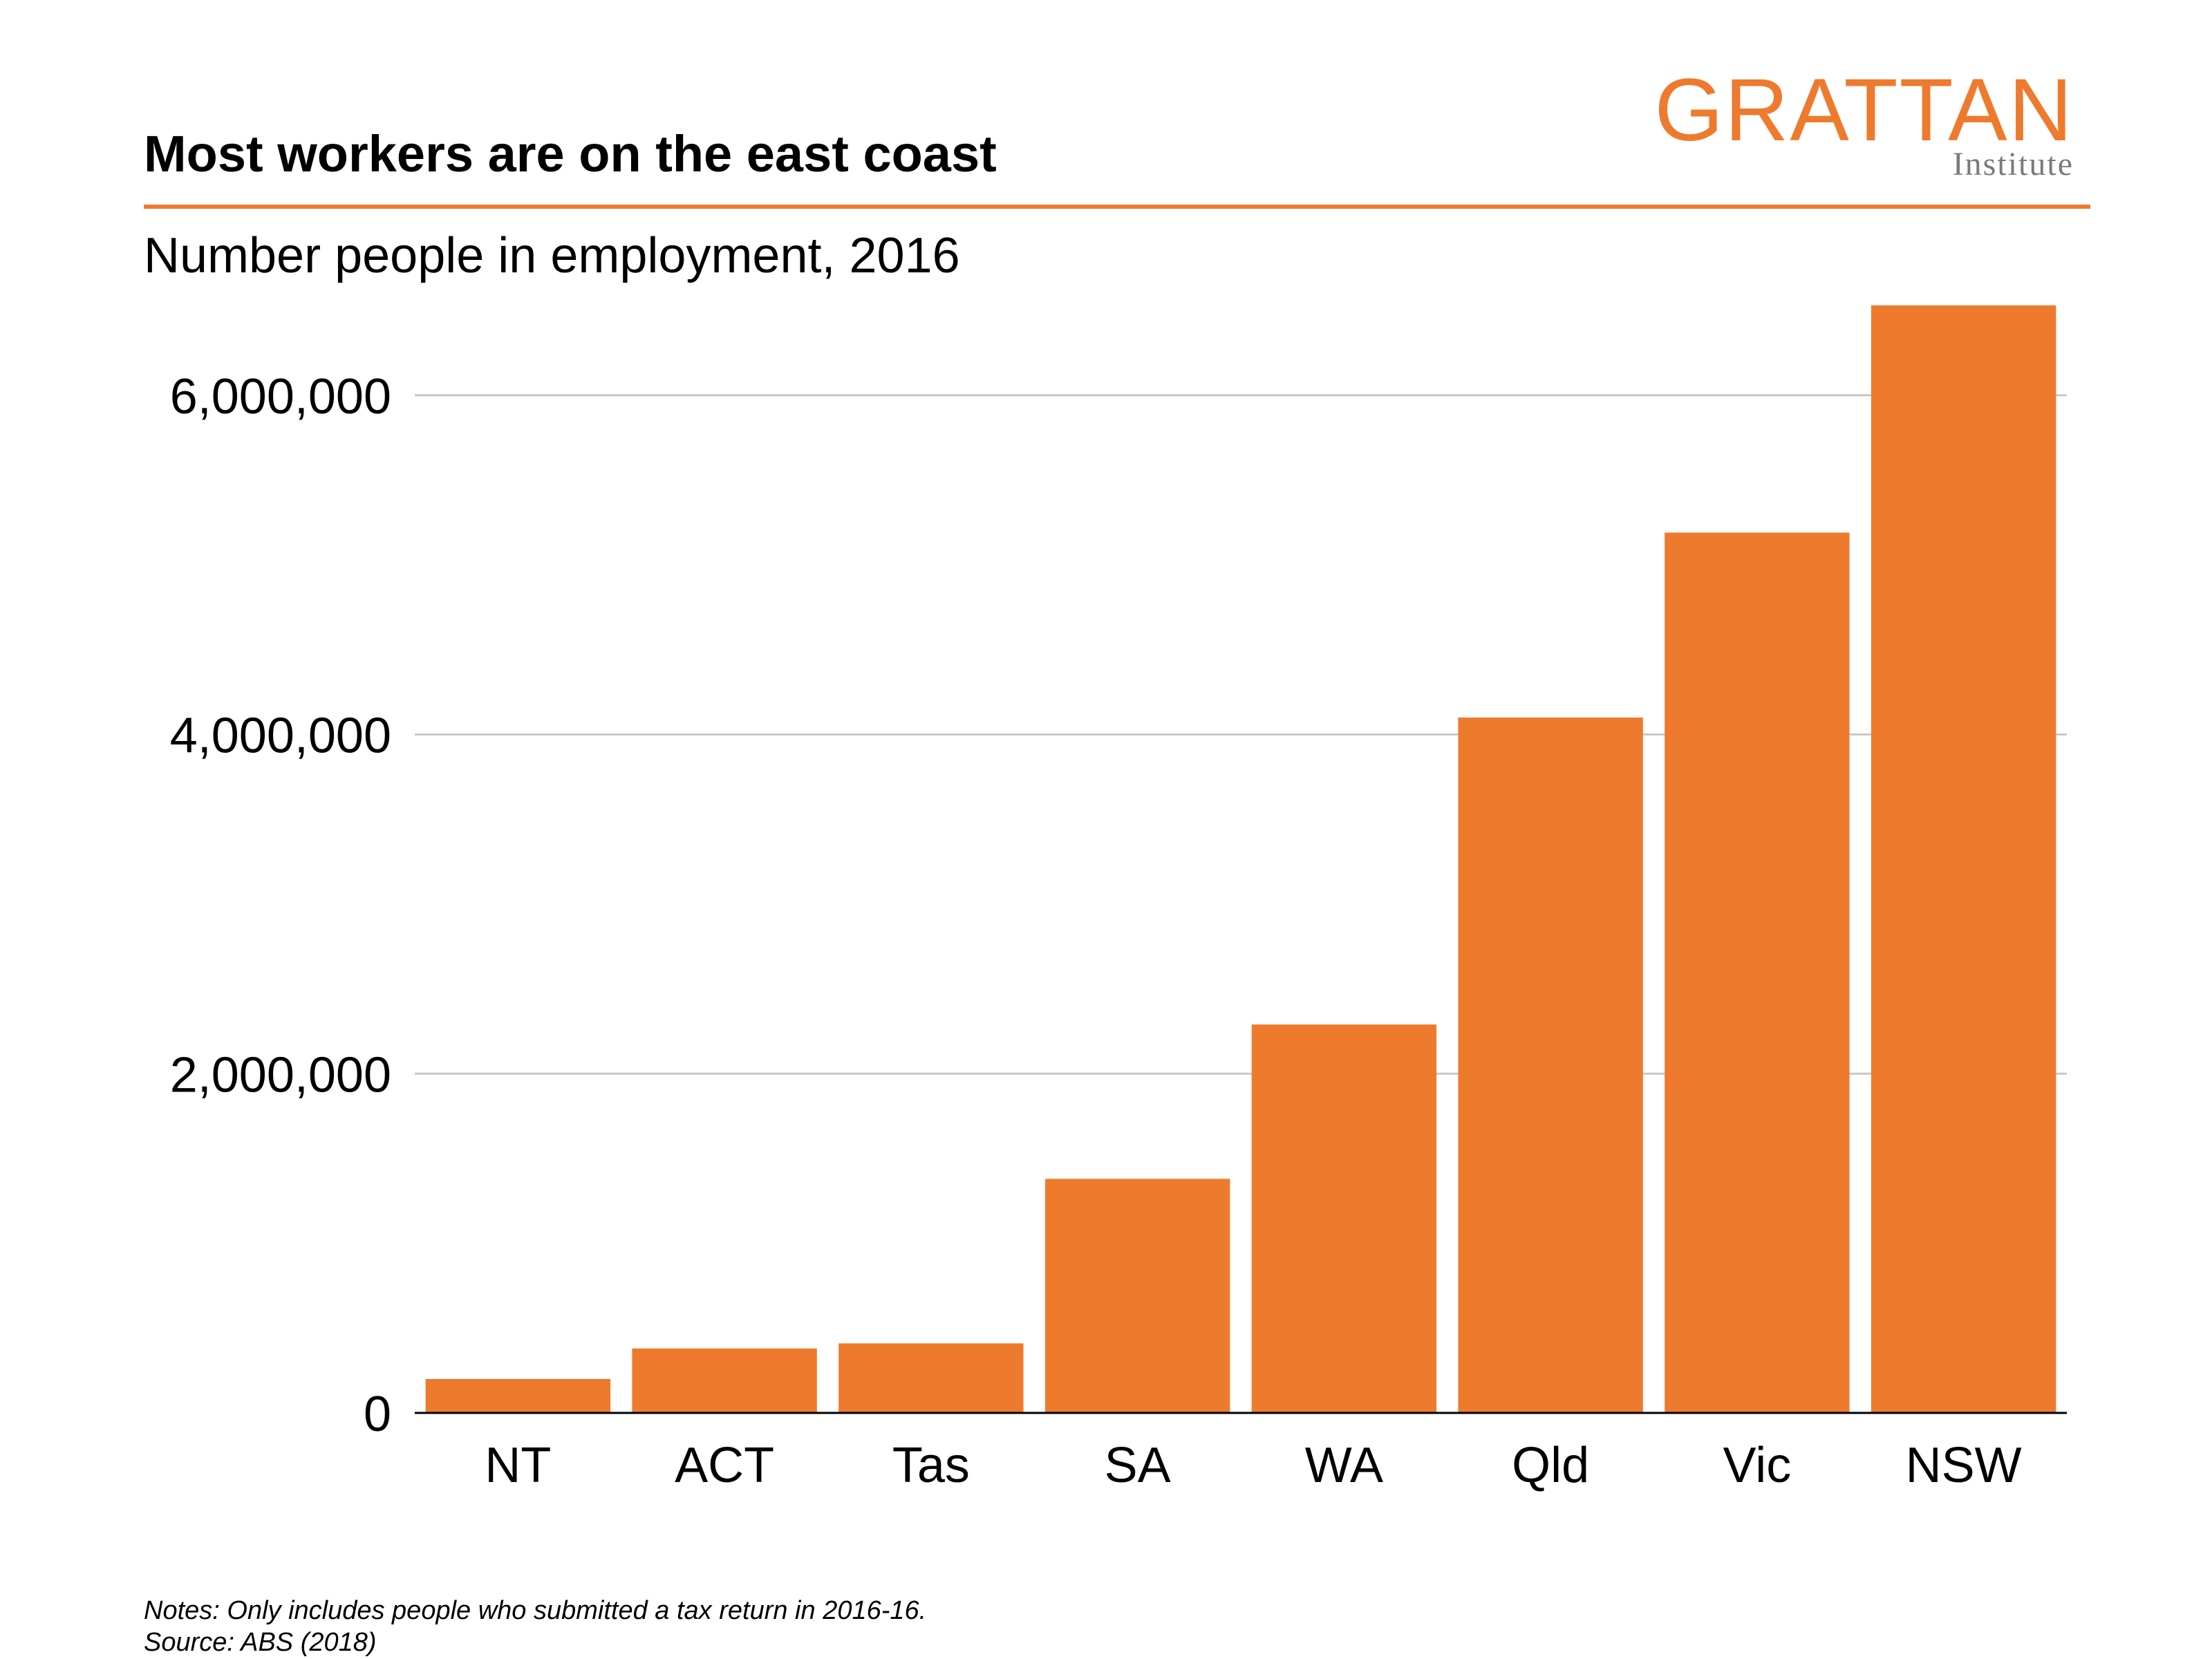 This screenshot has height=1659, width=2212. Describe the element at coordinates (1964, 1465) in the screenshot. I see `x-tick-label: NSW` at that location.